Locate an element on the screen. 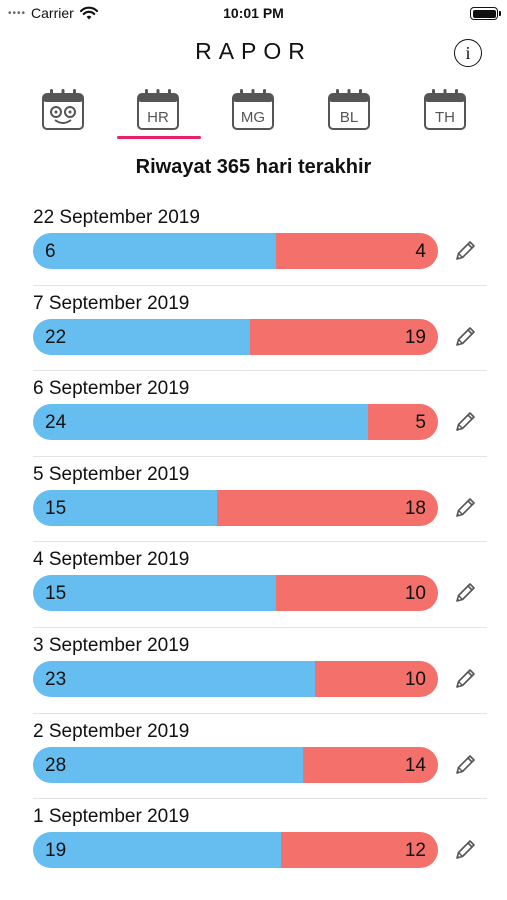 The height and width of the screenshot is (900, 507). tab-mg: MG is located at coordinates (253, 110).